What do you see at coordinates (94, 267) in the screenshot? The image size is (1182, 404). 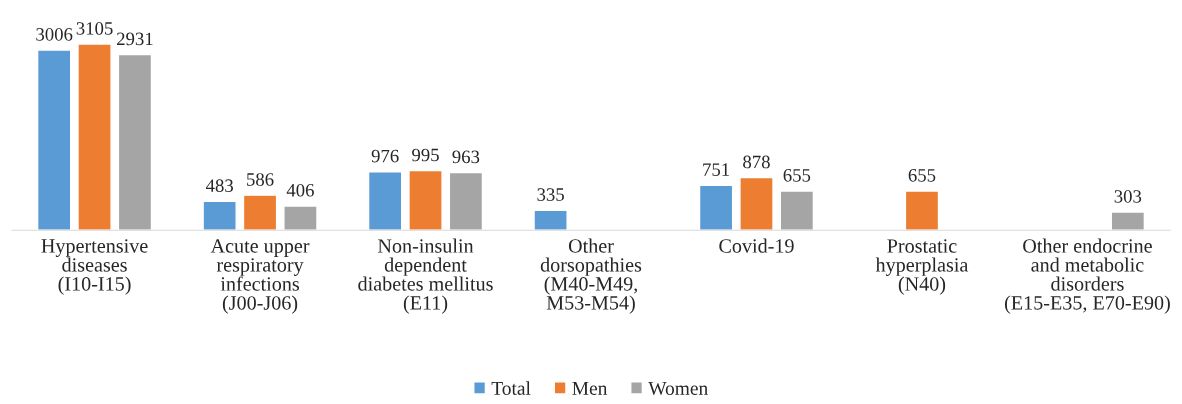 I see `x-tick-label: Hypertensive diseases (I10-I15)` at bounding box center [94, 267].